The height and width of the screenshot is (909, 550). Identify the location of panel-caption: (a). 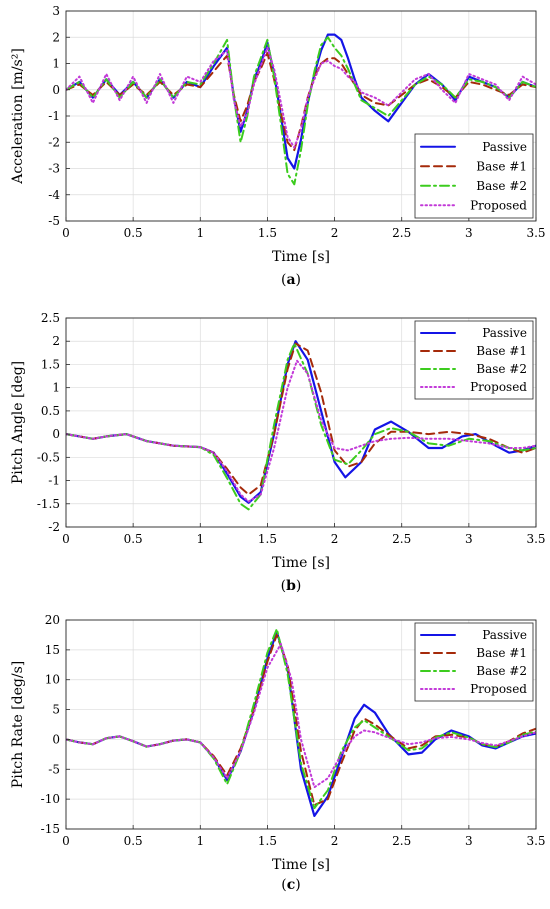
(291, 280).